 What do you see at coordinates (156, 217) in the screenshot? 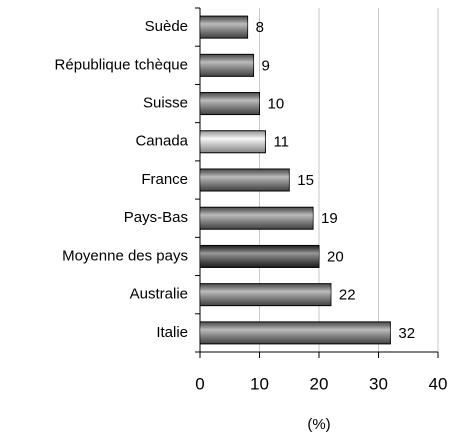
I see `y-tick-label: Pays-Bas` at bounding box center [156, 217].